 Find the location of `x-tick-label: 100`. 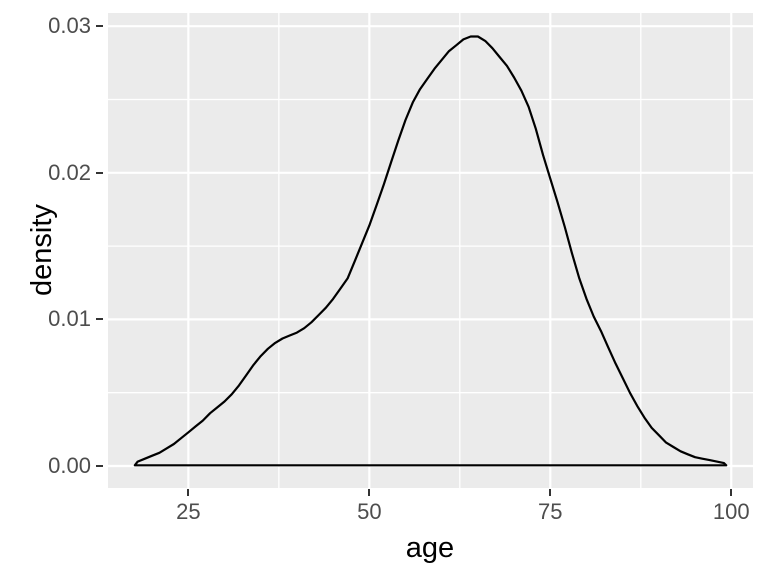

x-tick-label: 100 is located at coordinates (731, 511).